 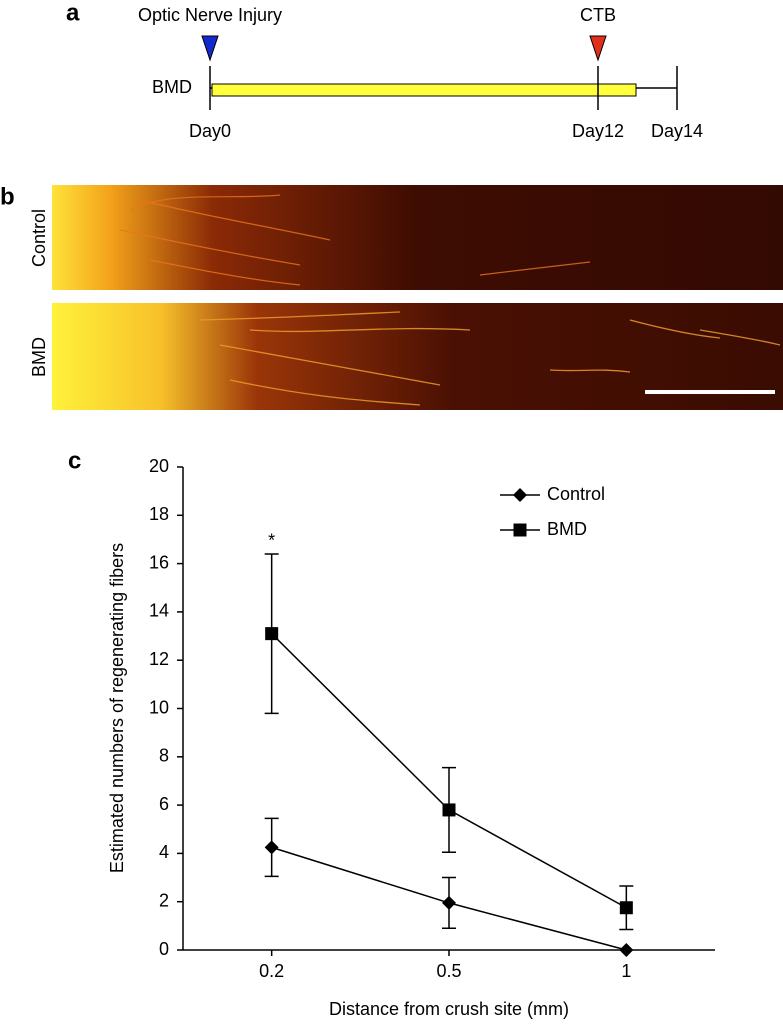 I want to click on x-axis-label: Distance from crush site (mm), so click(x=449, y=1009).